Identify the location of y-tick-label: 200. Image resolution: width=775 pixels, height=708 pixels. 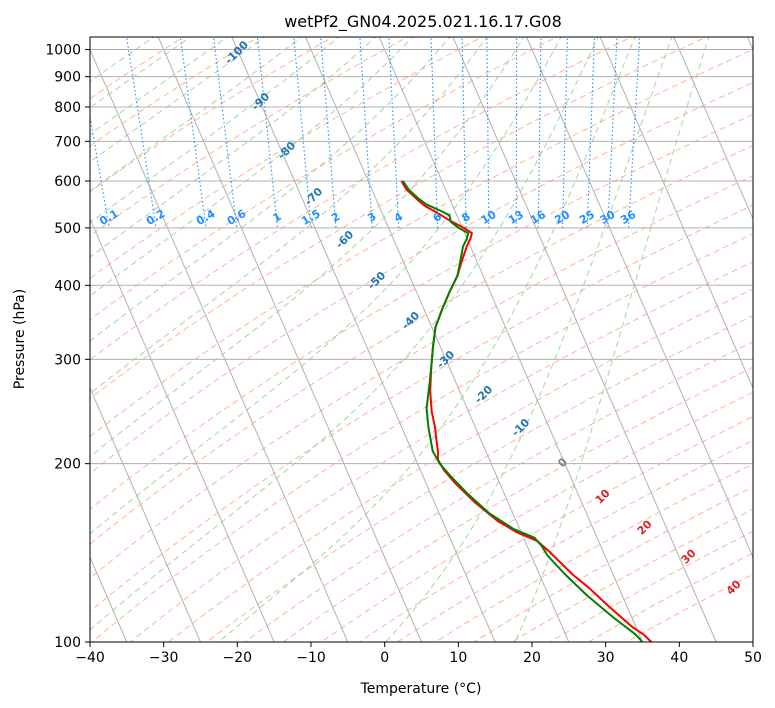
(67, 465).